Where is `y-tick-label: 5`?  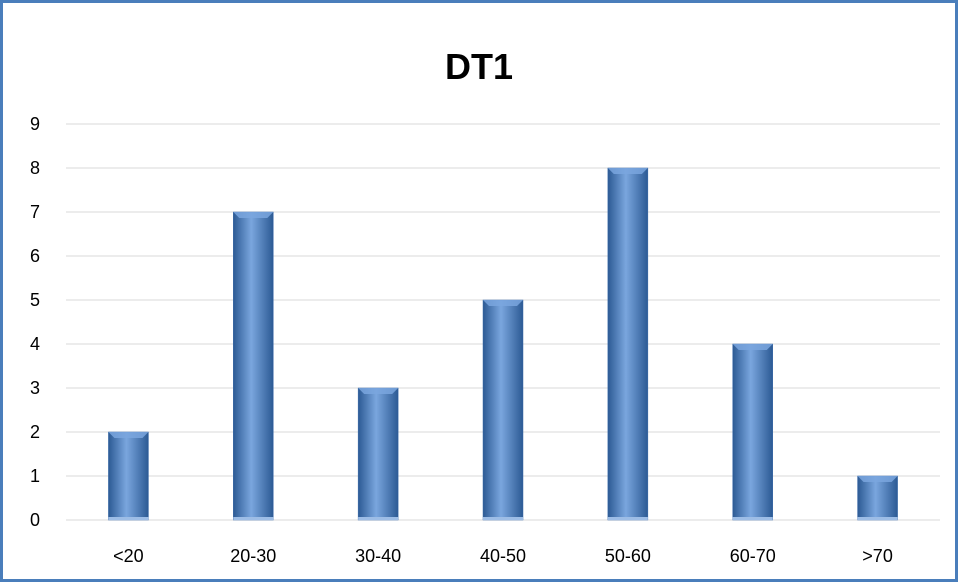
y-tick-label: 5 is located at coordinates (35, 300).